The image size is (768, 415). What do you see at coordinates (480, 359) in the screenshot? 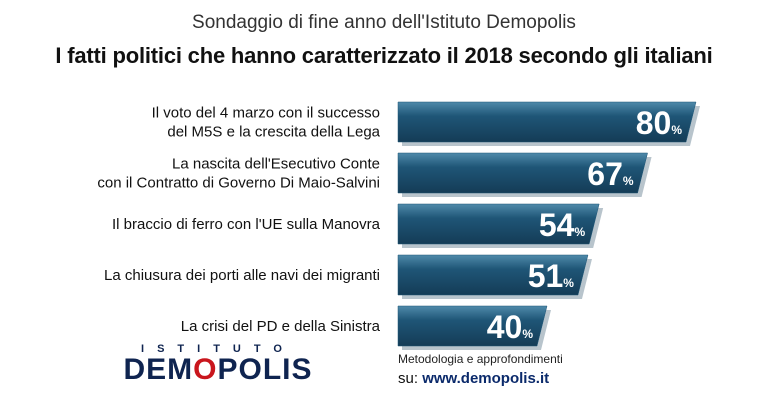
I see `methodology-label: Metodologia e approfondimenti` at bounding box center [480, 359].